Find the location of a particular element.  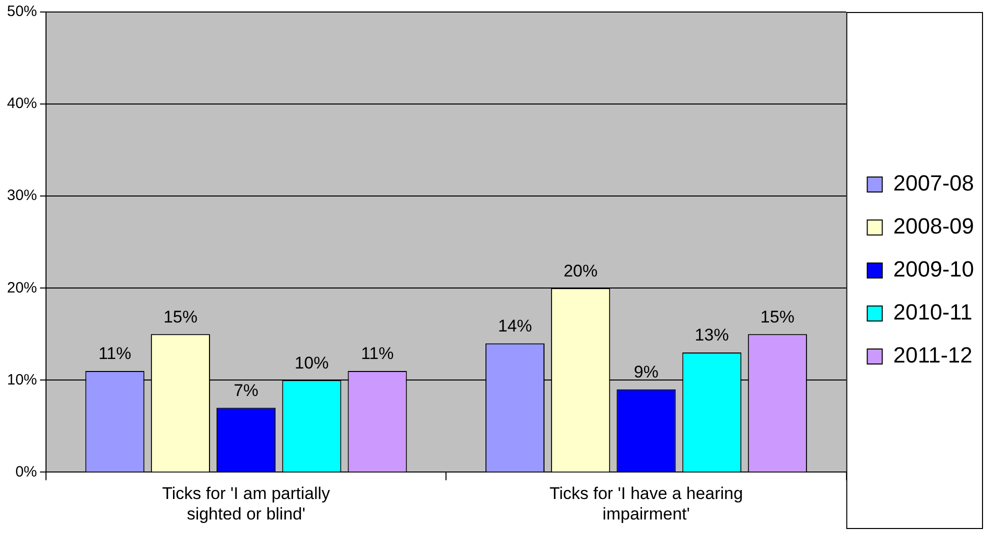

x-tick-label: Ticks for 'I have a hearing impairment' is located at coordinates (646, 504).